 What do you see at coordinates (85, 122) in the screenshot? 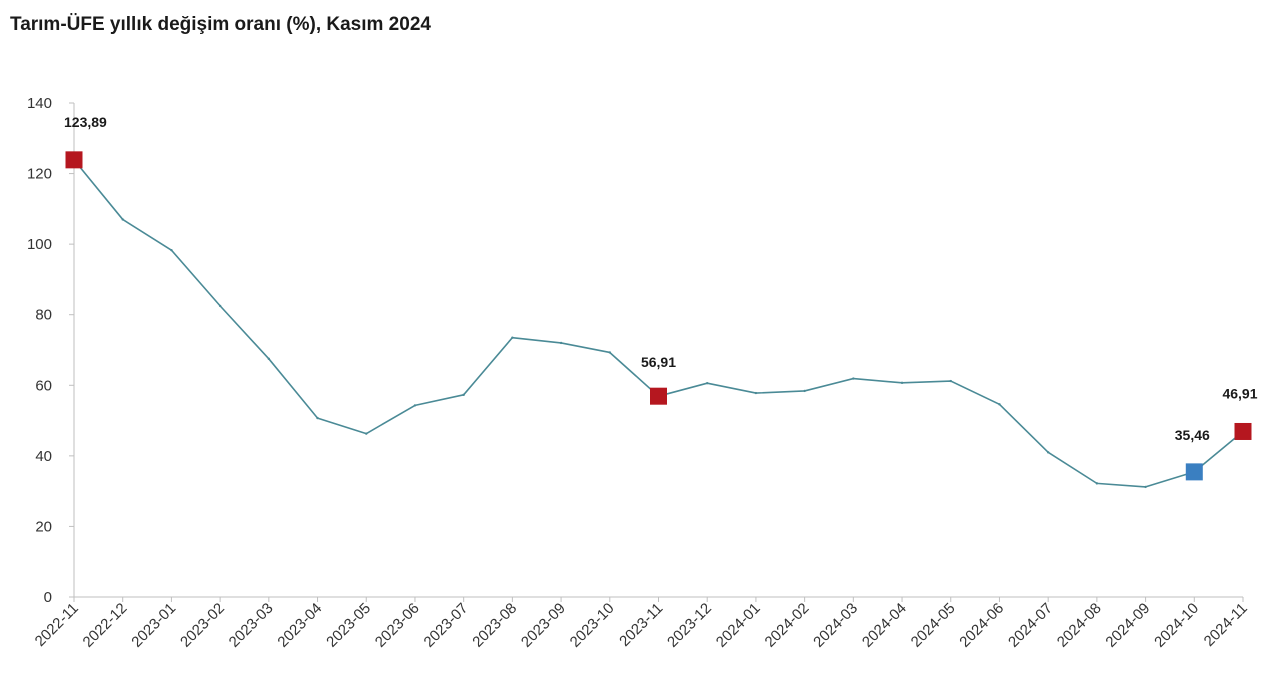
I see `data-label: 123,89` at bounding box center [85, 122].